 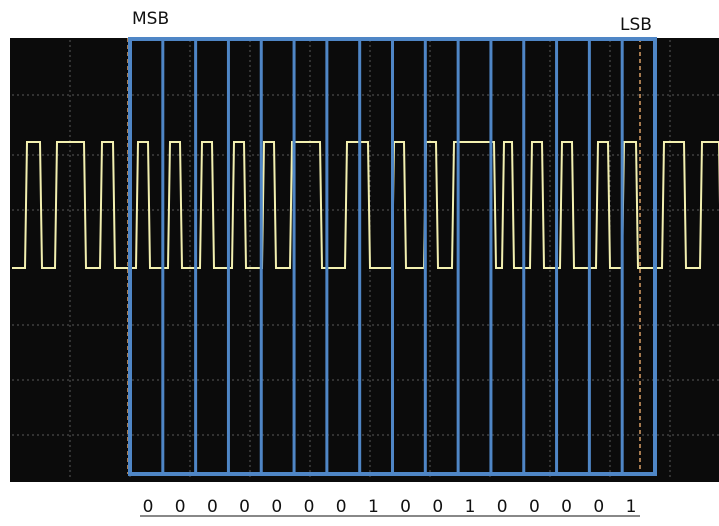 What do you see at coordinates (636, 25) in the screenshot?
I see `lsb-label: LSB` at bounding box center [636, 25].